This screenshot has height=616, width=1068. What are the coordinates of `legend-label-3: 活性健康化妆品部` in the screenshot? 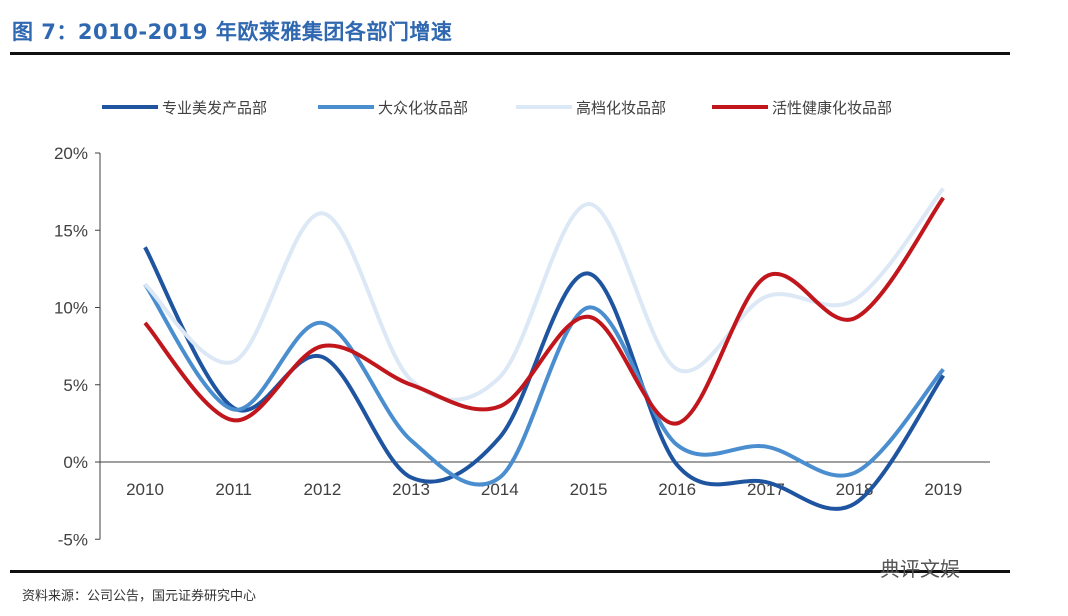 It's located at (832, 108).